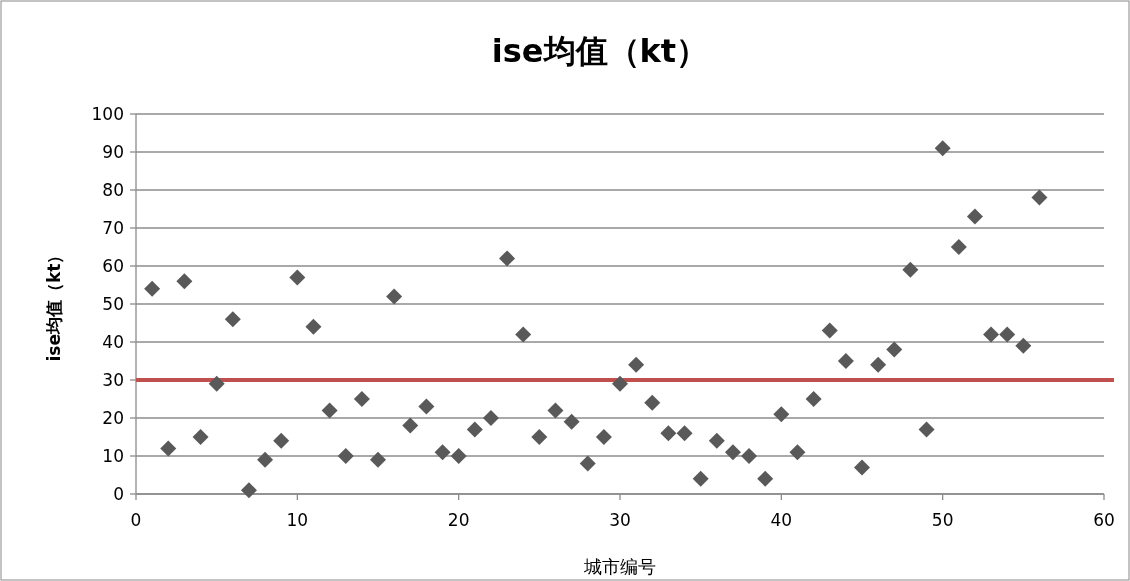  Describe the element at coordinates (113, 380) in the screenshot. I see `y-tick-label: 30` at that location.